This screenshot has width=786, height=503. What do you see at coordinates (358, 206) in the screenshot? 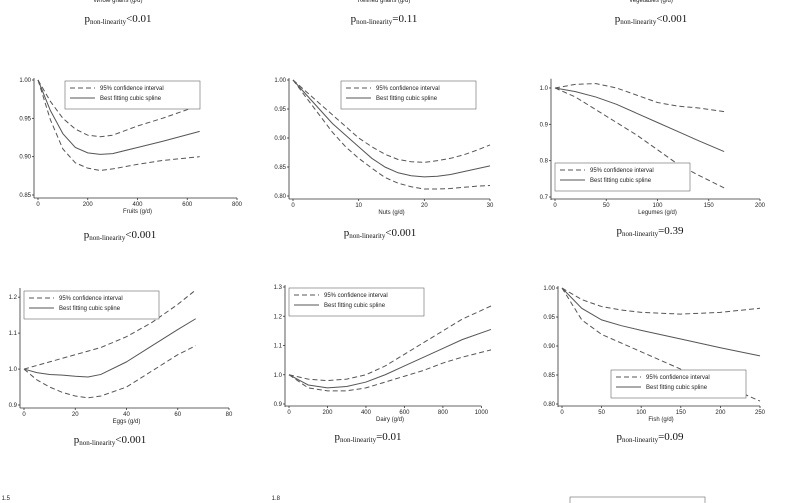
I see `x-tick-label: 10` at bounding box center [358, 206].